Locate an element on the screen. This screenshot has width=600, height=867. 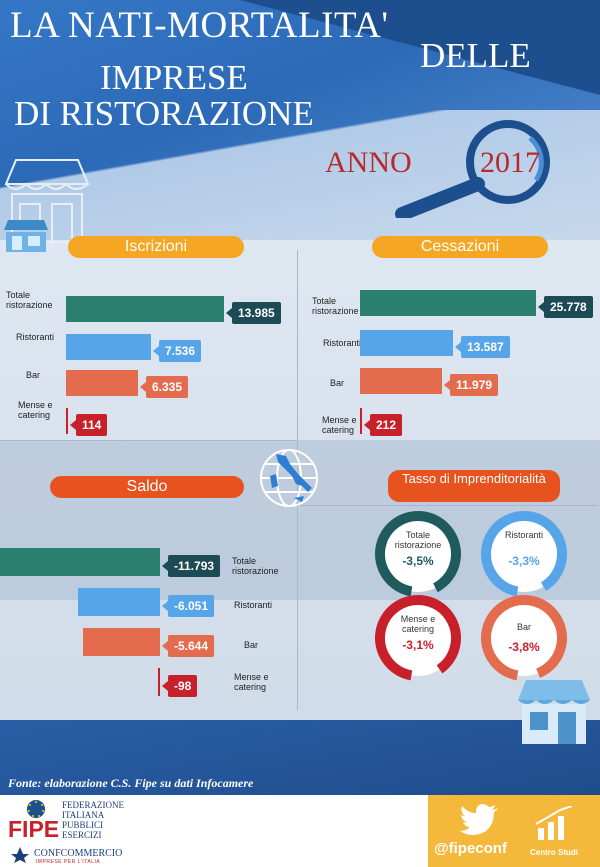
tasso-value-bar: -3,8% is located at coordinates (524, 647).